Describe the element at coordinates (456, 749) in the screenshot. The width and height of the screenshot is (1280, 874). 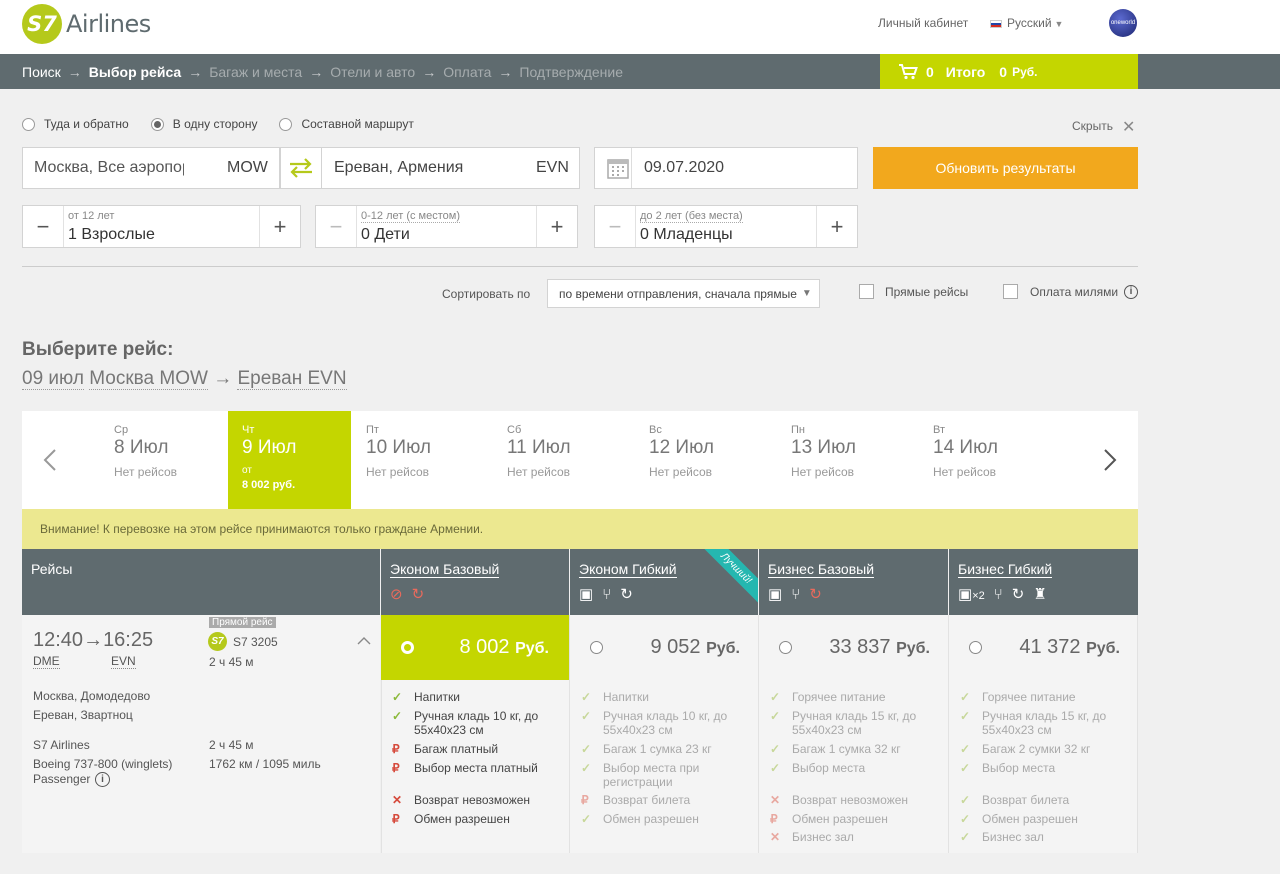
I see `fare-feature-text: Багаж платный` at that location.